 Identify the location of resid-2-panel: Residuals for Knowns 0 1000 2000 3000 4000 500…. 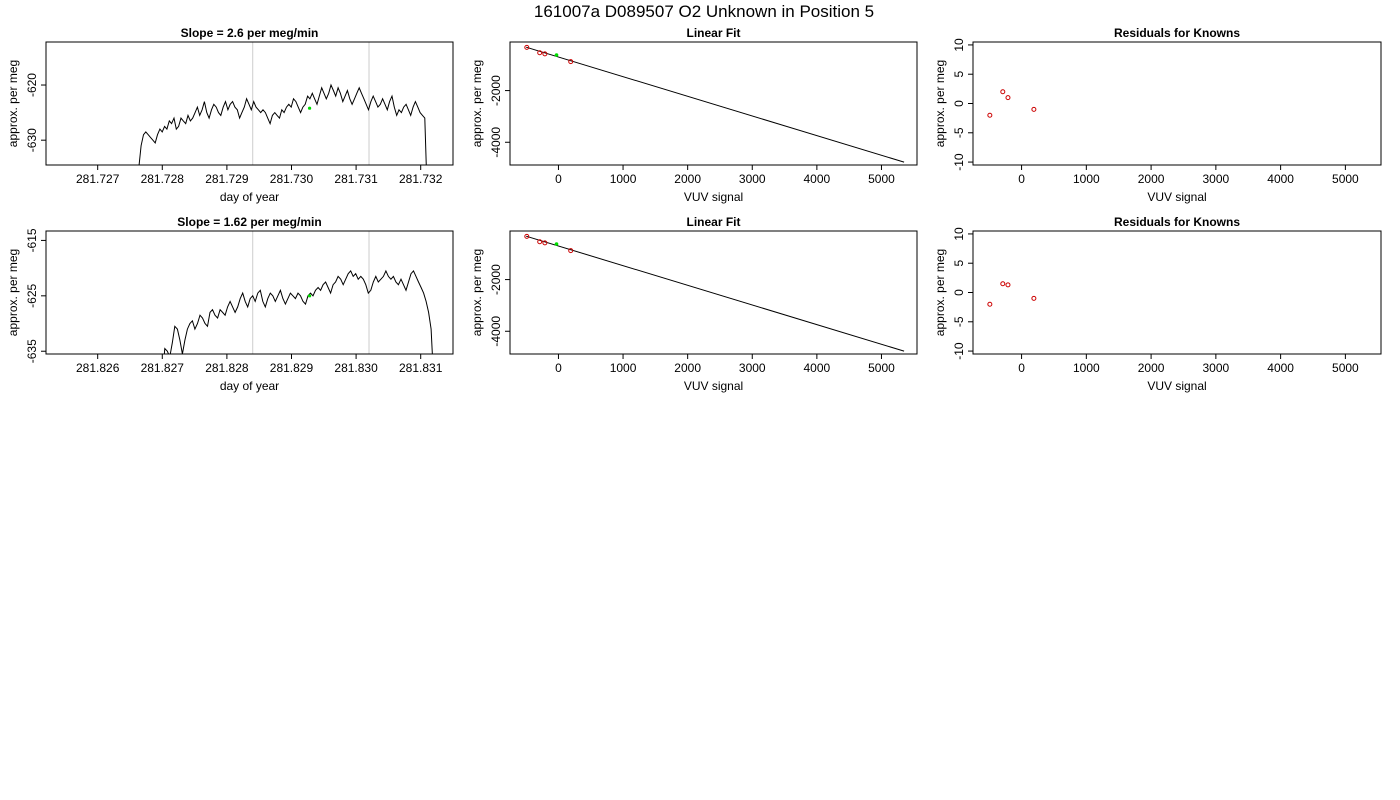
(1157, 304).